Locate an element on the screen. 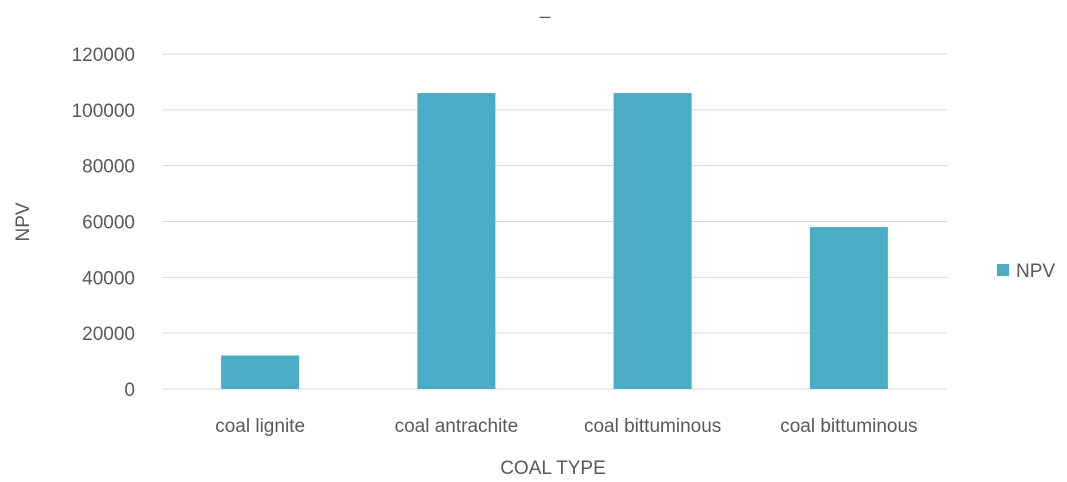  y-tick-label: 0 is located at coordinates (129, 390).